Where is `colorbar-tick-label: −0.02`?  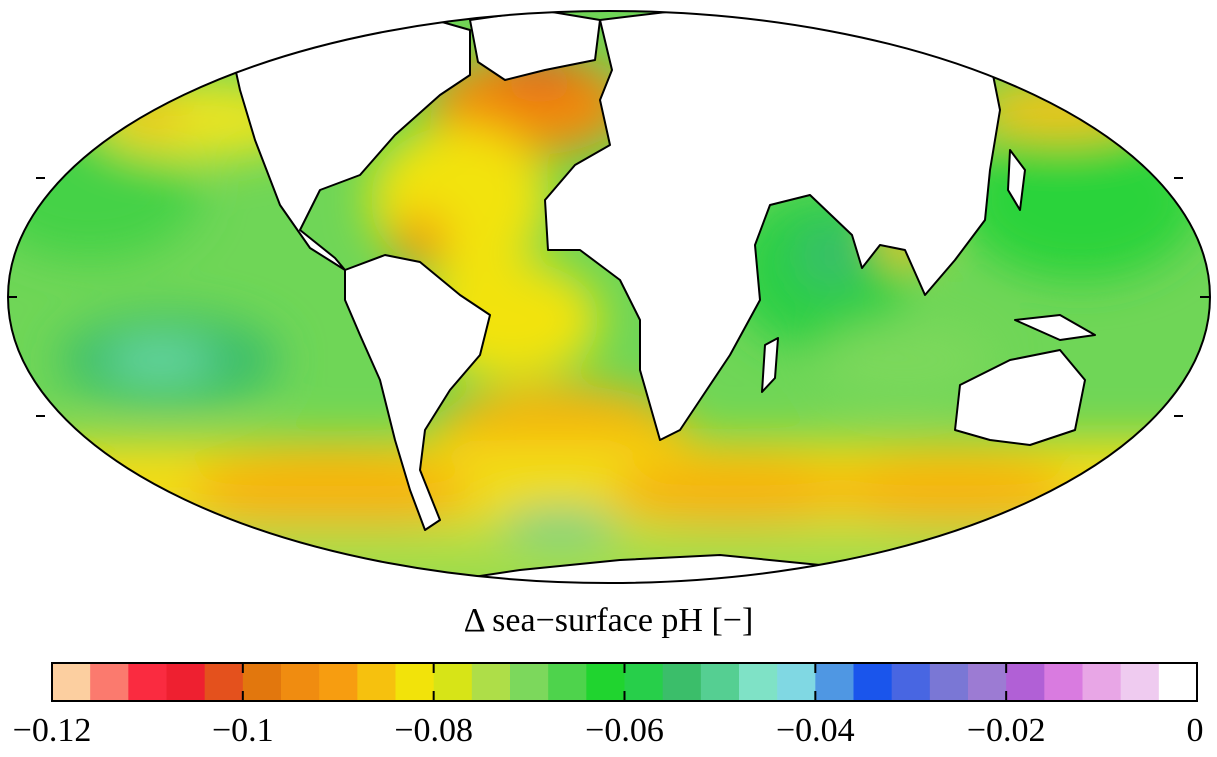
colorbar-tick-label: −0.02 is located at coordinates (1006, 730).